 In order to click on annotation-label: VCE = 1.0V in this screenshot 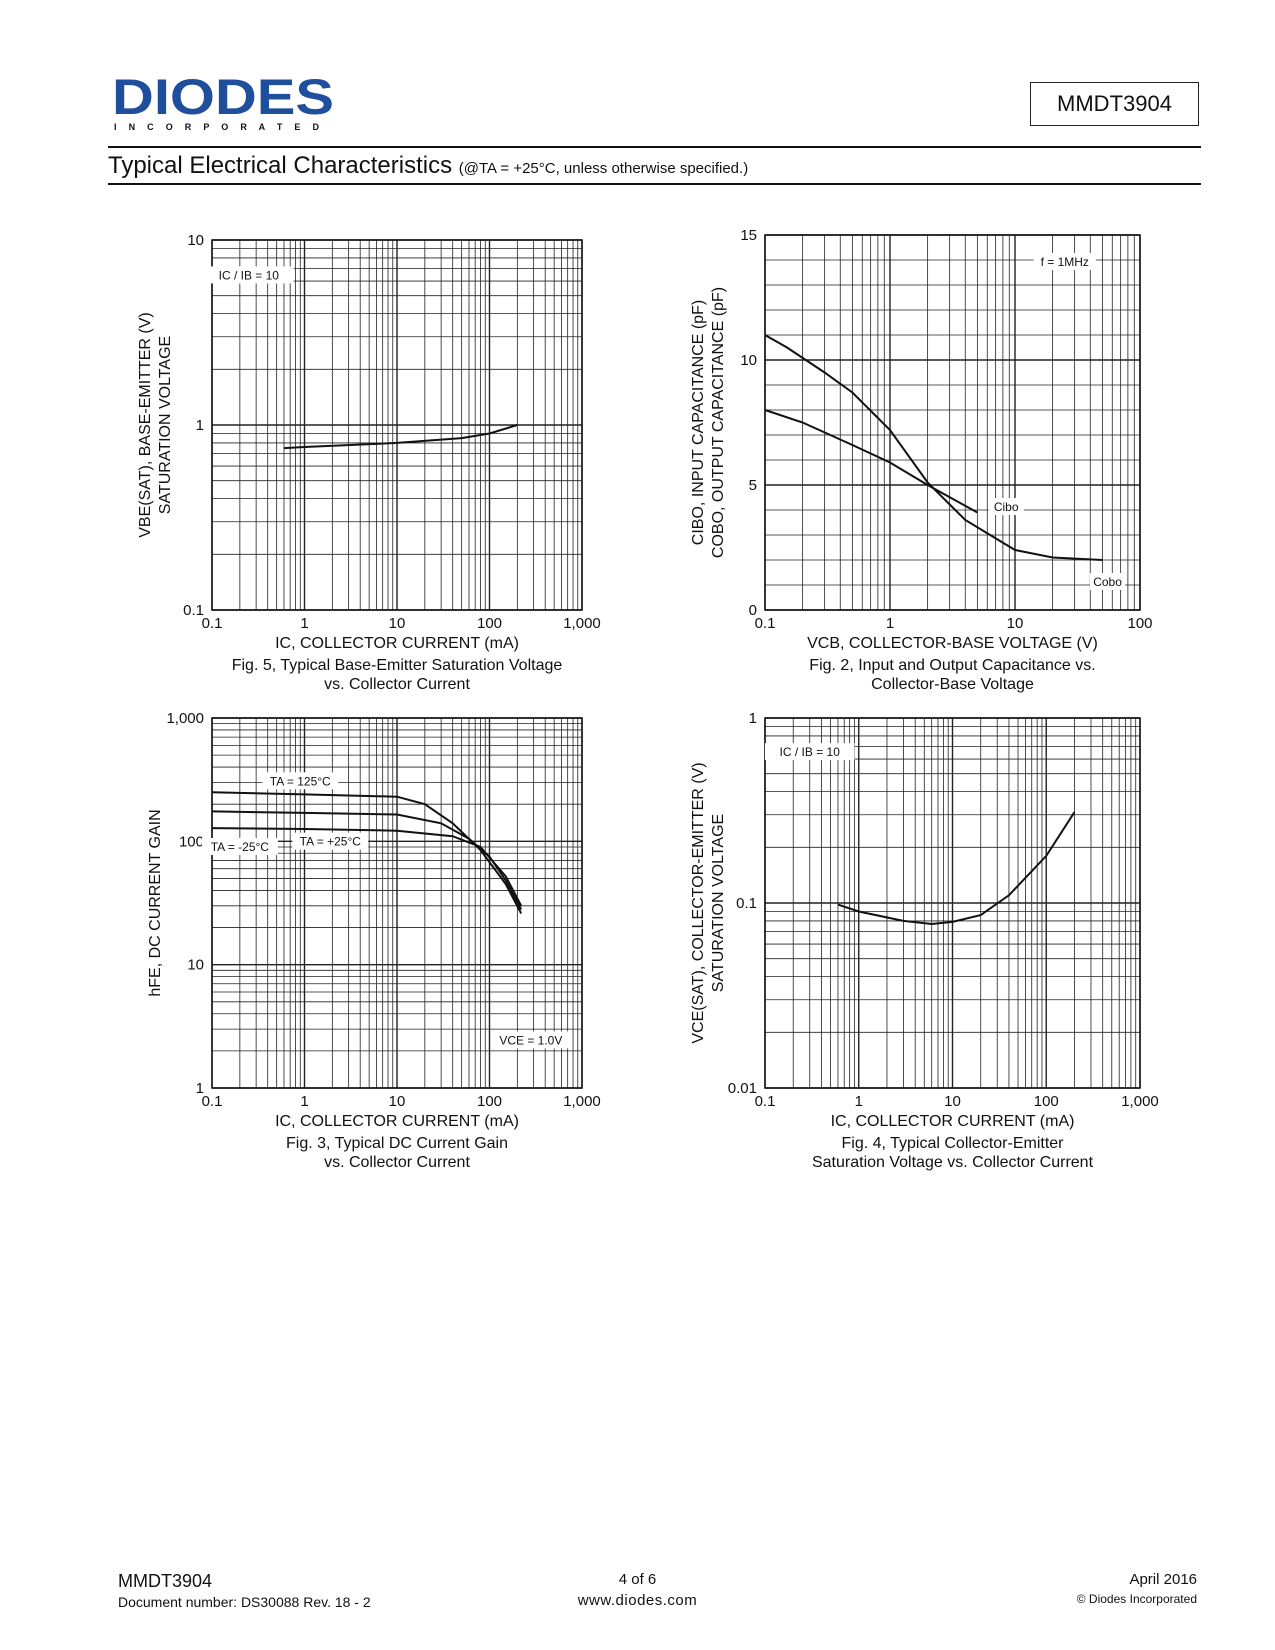, I will do `click(530, 1040)`.